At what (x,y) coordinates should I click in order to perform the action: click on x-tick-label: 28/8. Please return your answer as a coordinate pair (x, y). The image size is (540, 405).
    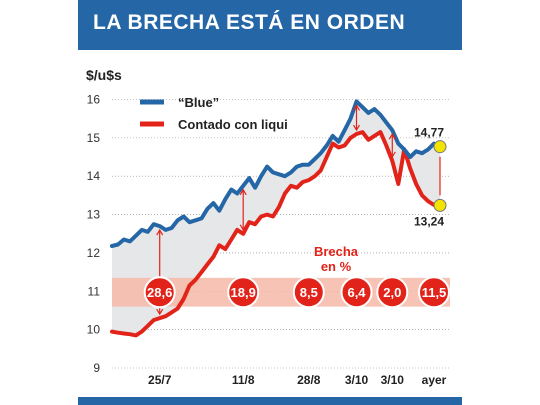
    Looking at the image, I should click on (309, 380).